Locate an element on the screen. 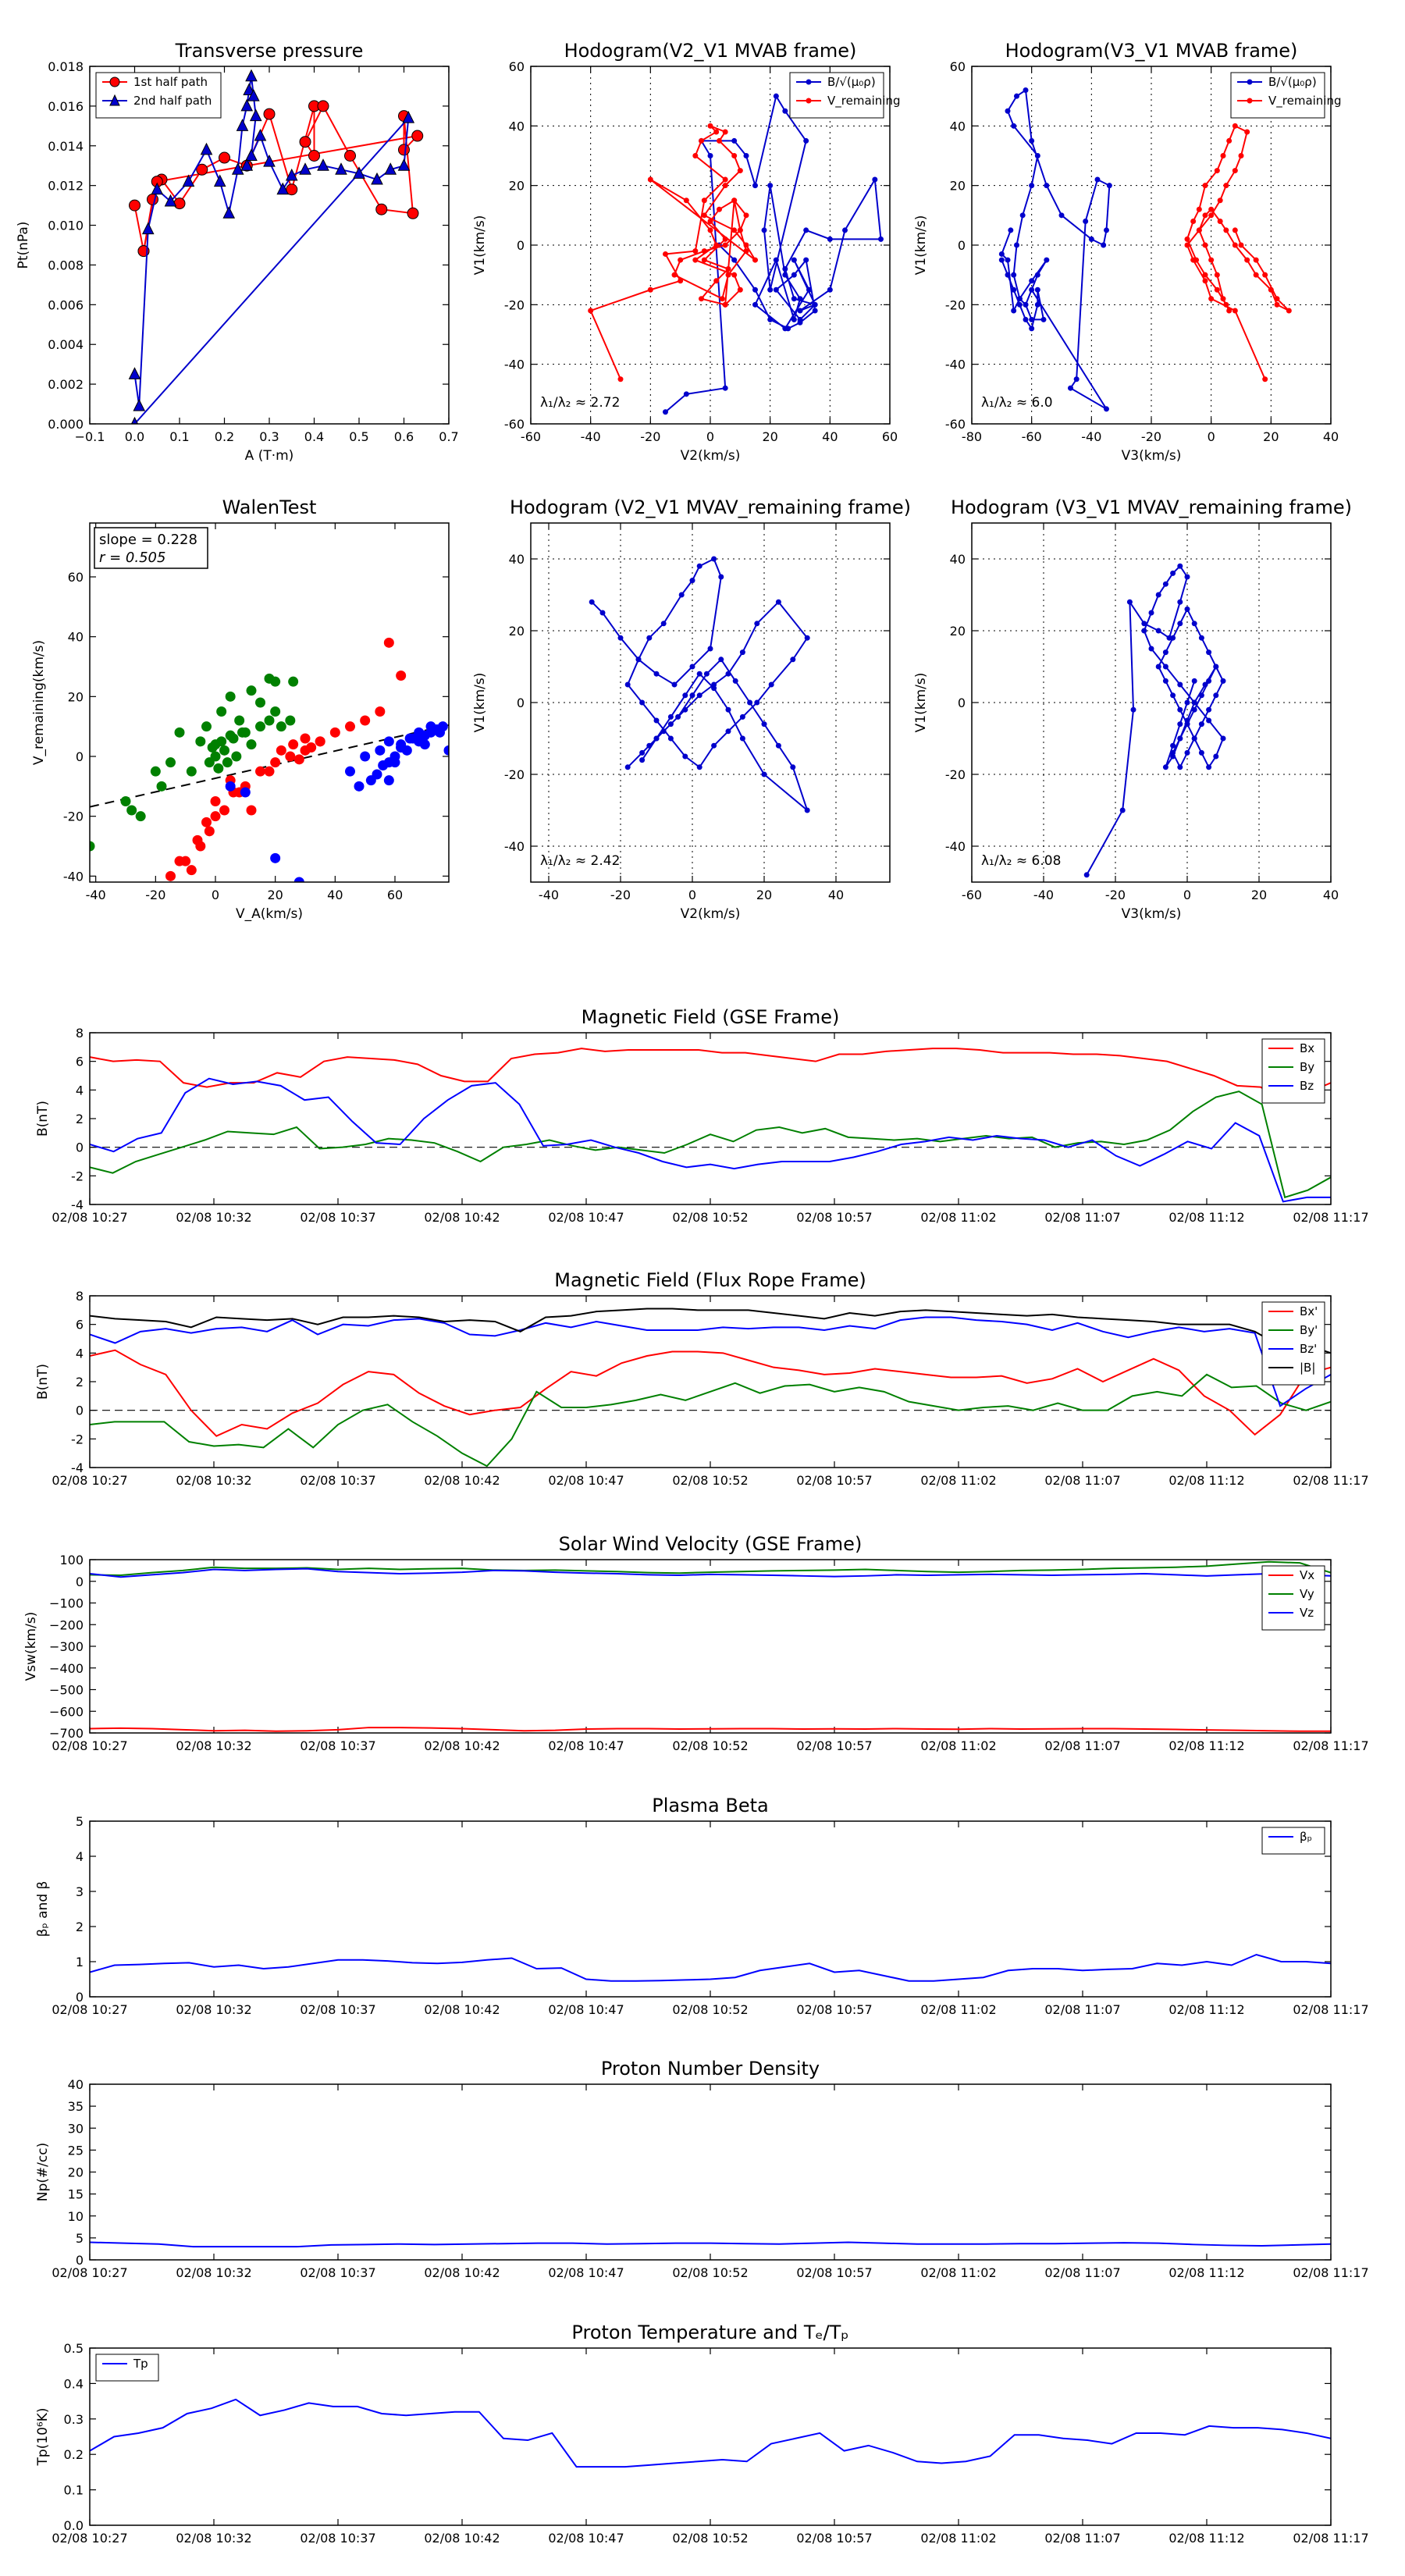 The image size is (1405, 2576). y-tick-label: −200 is located at coordinates (67, 1624).